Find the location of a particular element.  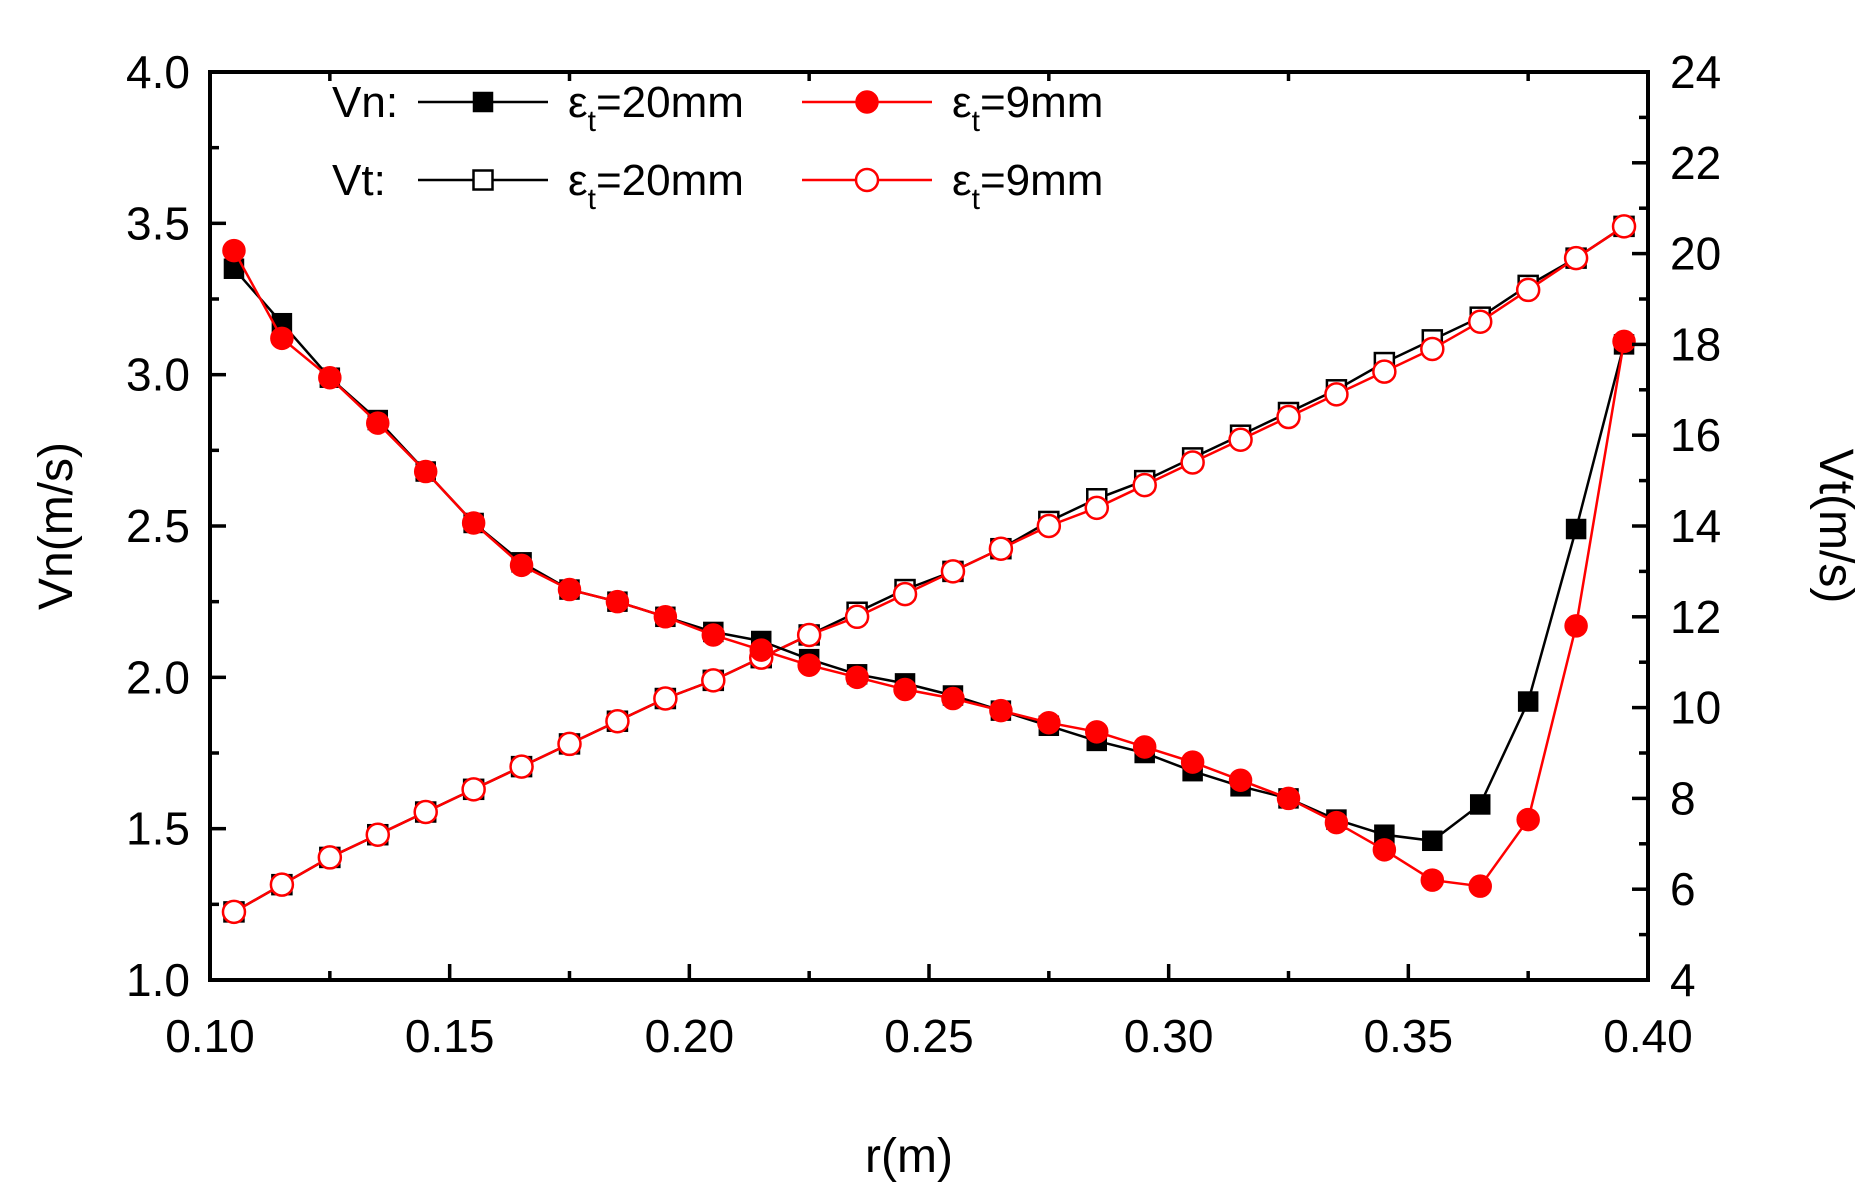

y-right-tick-label: 18 is located at coordinates (1695, 344).